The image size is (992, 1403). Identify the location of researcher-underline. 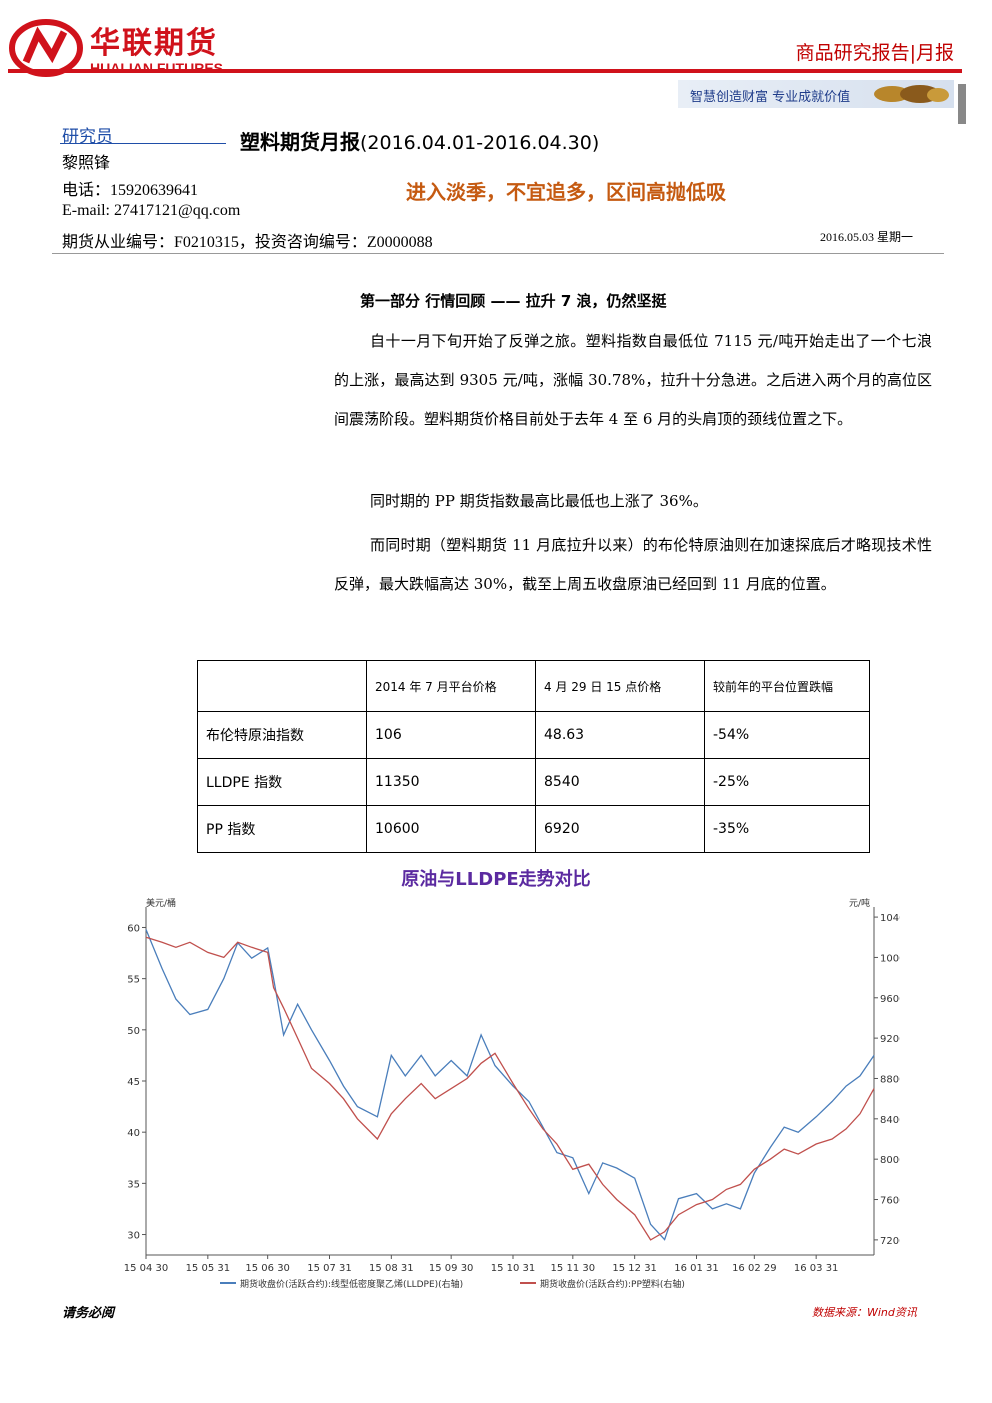
(143, 143).